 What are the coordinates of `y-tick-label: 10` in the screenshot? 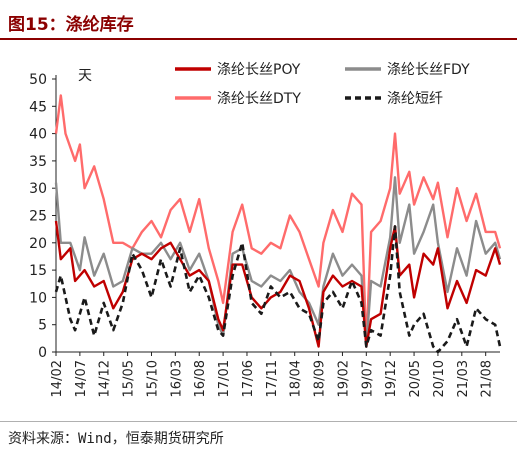 It's located at (38, 298).